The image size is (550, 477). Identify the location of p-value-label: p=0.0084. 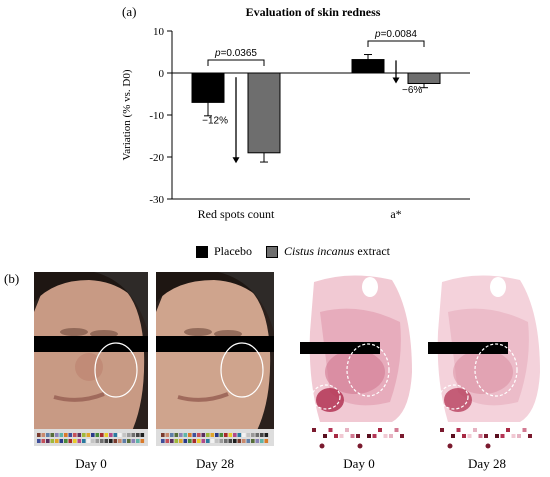
(395, 34).